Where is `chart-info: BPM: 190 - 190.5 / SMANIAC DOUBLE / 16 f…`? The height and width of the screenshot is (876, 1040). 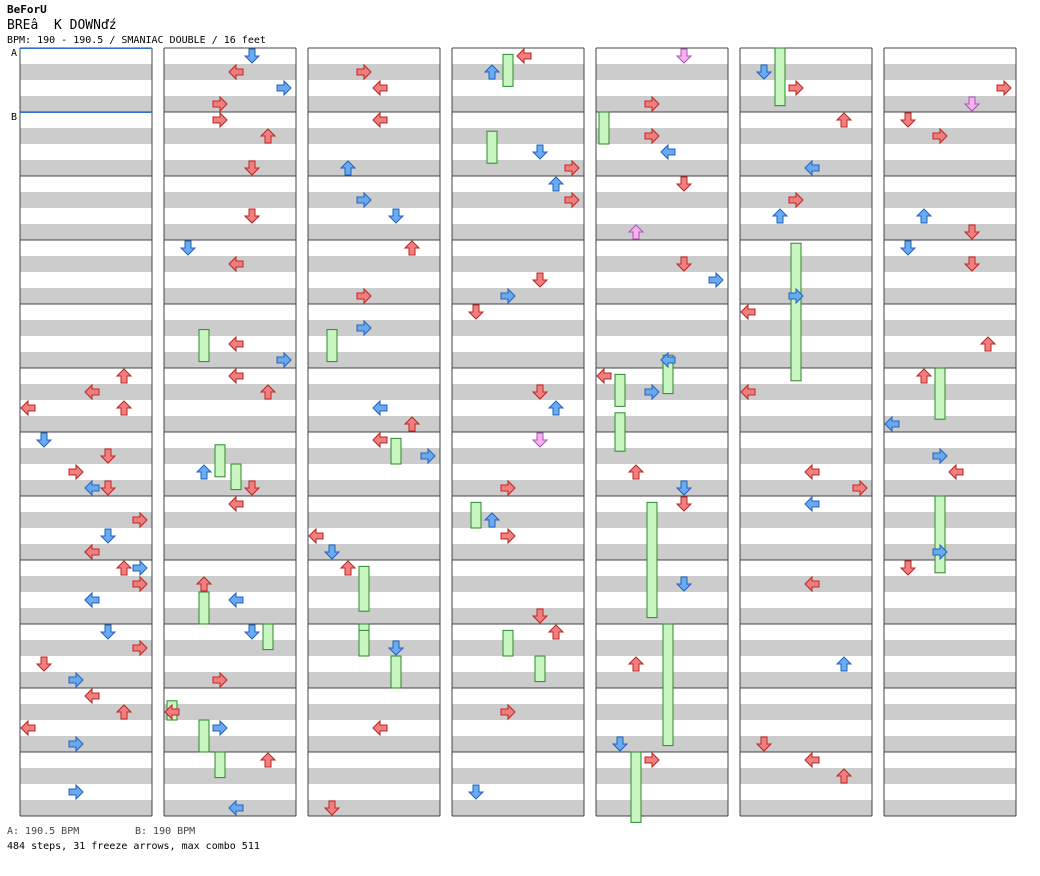
chart-info: BPM: 190 - 190.5 / SMANIAC DOUBLE / 16 f… is located at coordinates (136, 40).